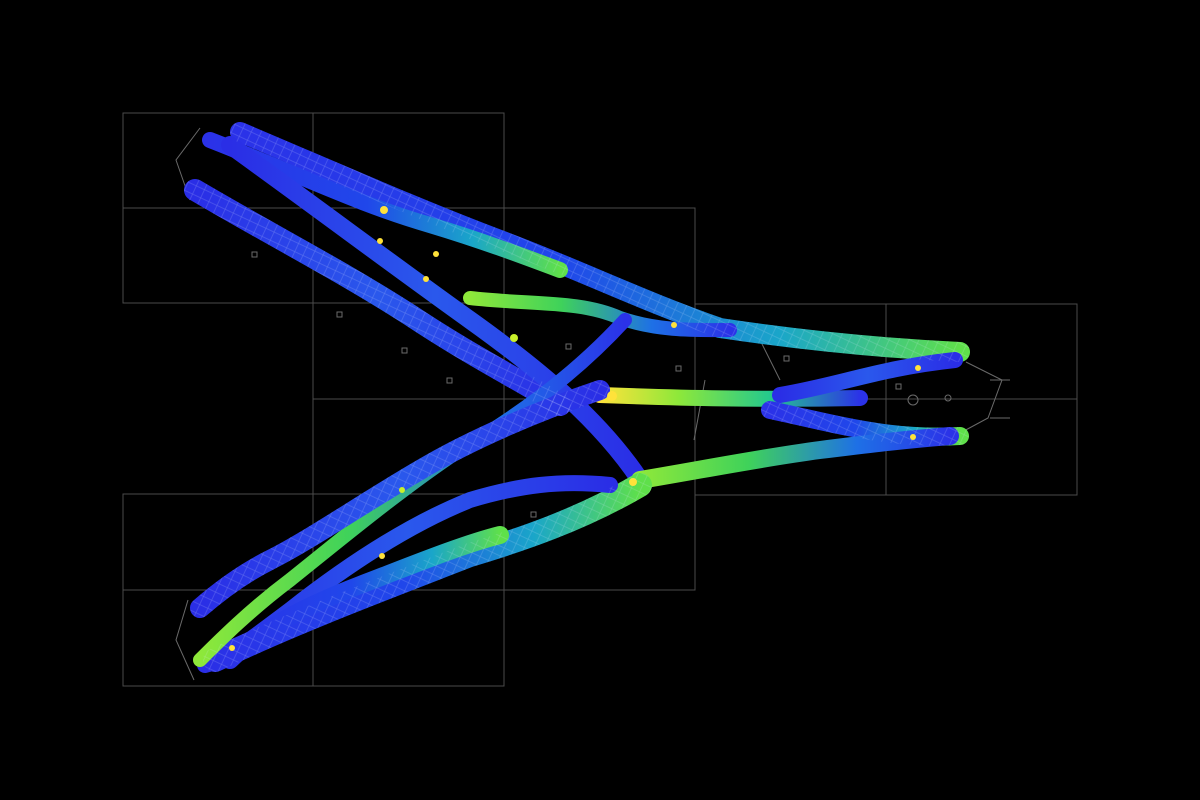  I want to click on branch-right-upper-tip, so click(867, 377).